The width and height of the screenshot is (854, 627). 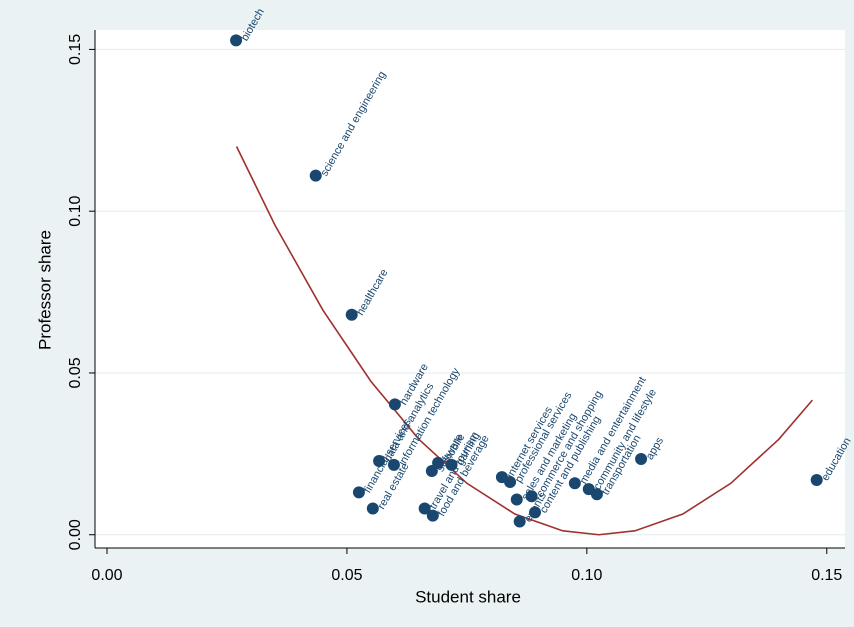 I want to click on x-tick-label: 0.10, so click(x=586, y=575).